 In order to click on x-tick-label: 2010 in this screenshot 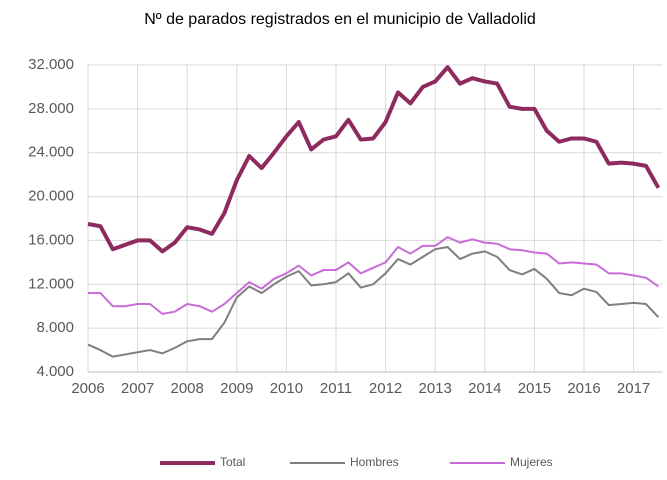, I will do `click(286, 388)`.